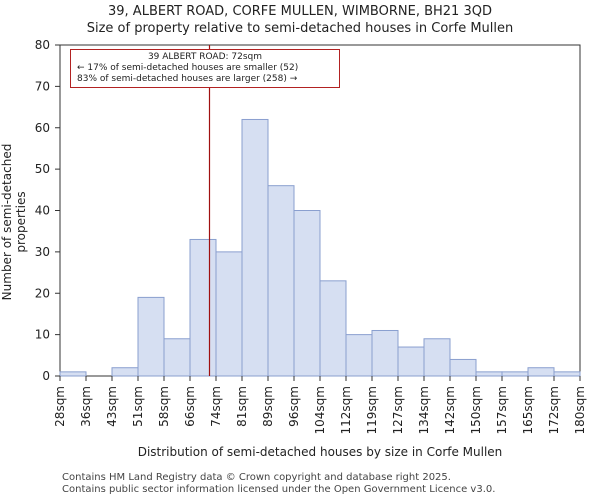  I want to click on y-tick-label: 20, so click(42, 293).